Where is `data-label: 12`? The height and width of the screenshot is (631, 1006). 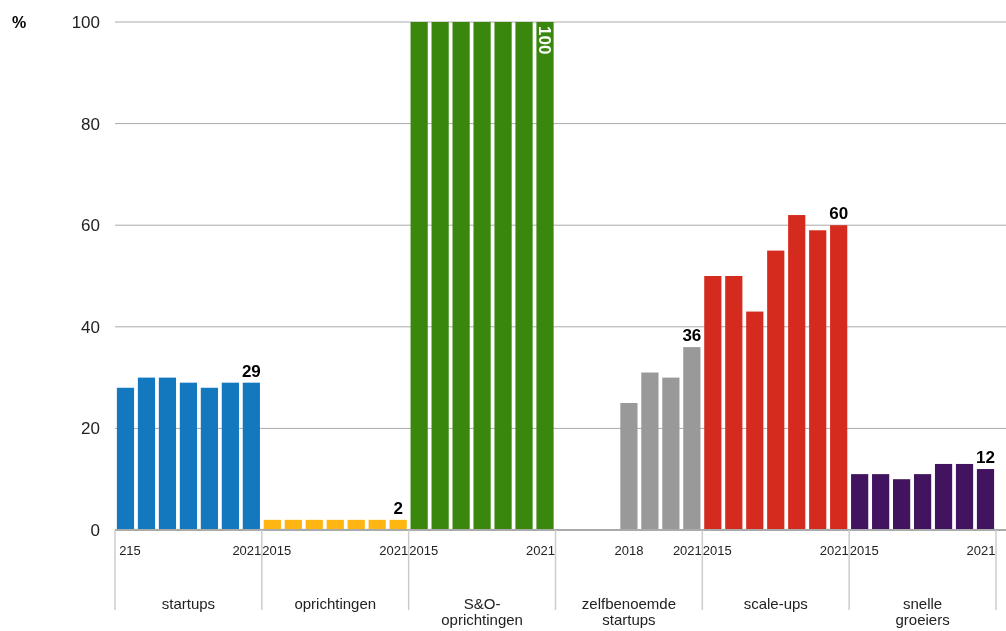
data-label: 12 is located at coordinates (985, 458).